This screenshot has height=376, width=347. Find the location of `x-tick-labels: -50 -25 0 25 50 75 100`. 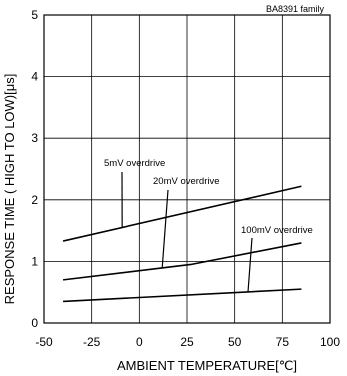

x-tick-labels: -50 -25 0 25 50 75 100 is located at coordinates (187, 342).